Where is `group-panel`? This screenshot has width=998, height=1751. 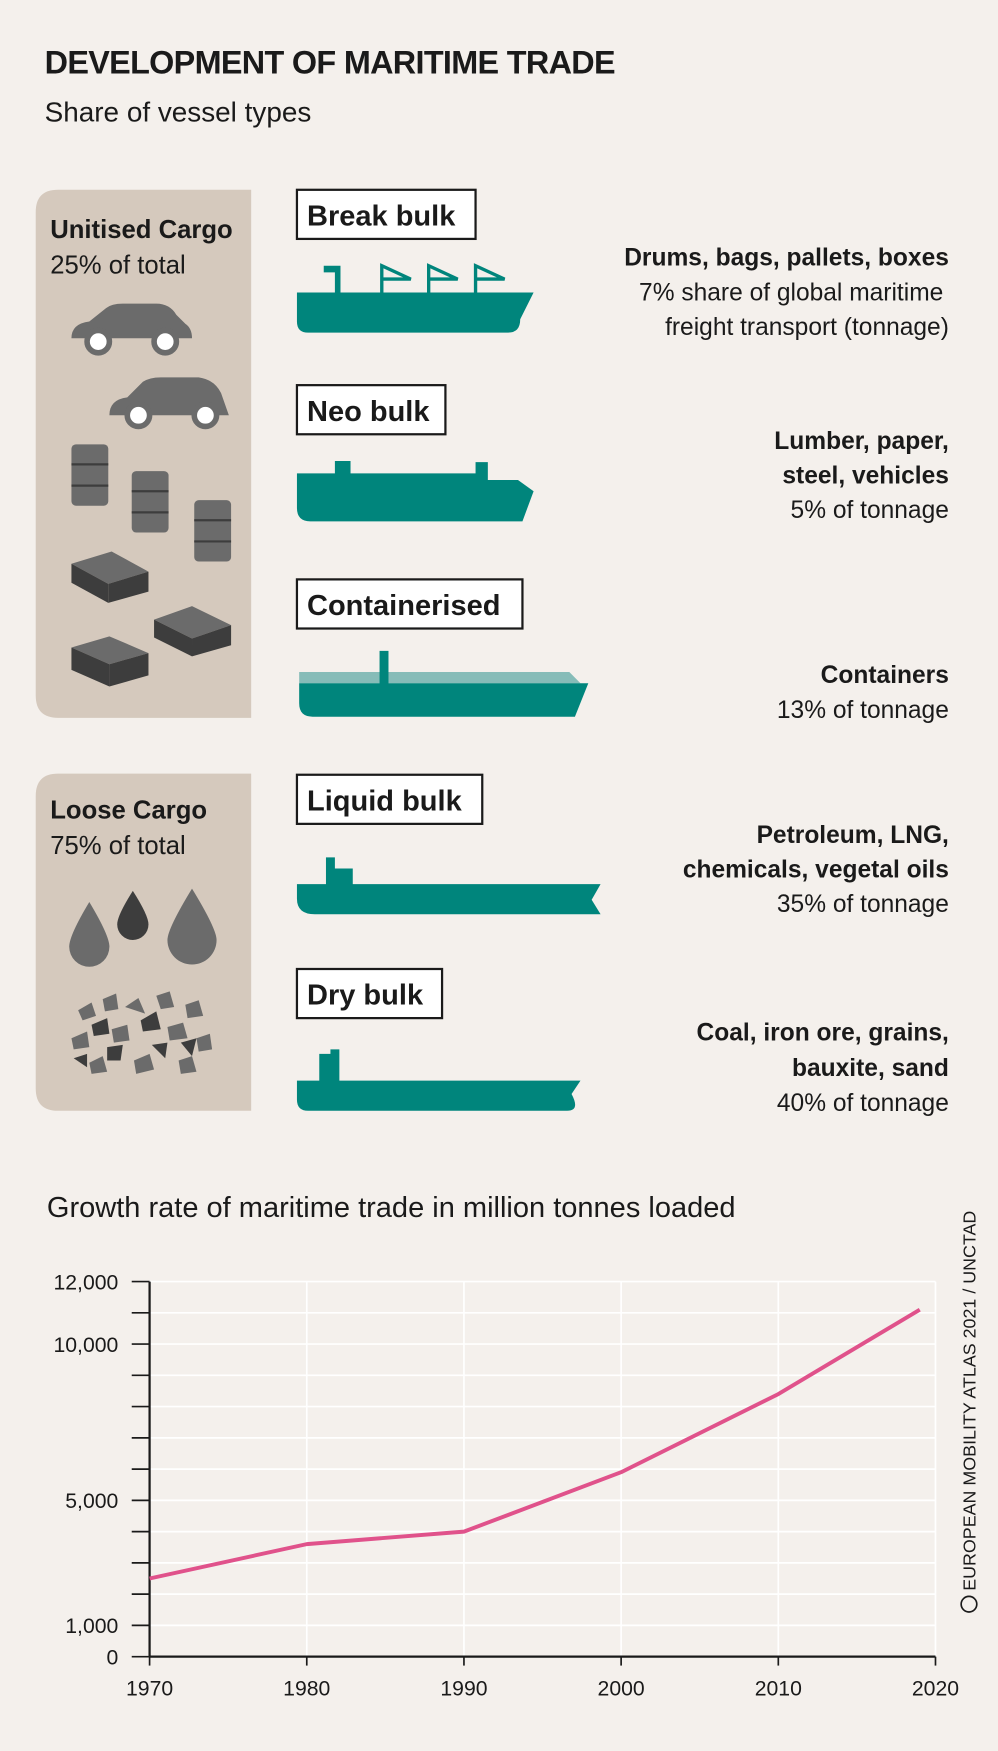 group-panel is located at coordinates (143, 942).